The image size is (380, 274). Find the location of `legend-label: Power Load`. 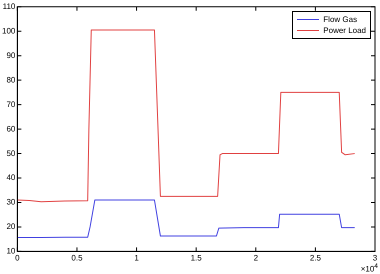

legend-label: Power Load is located at coordinates (344, 30).